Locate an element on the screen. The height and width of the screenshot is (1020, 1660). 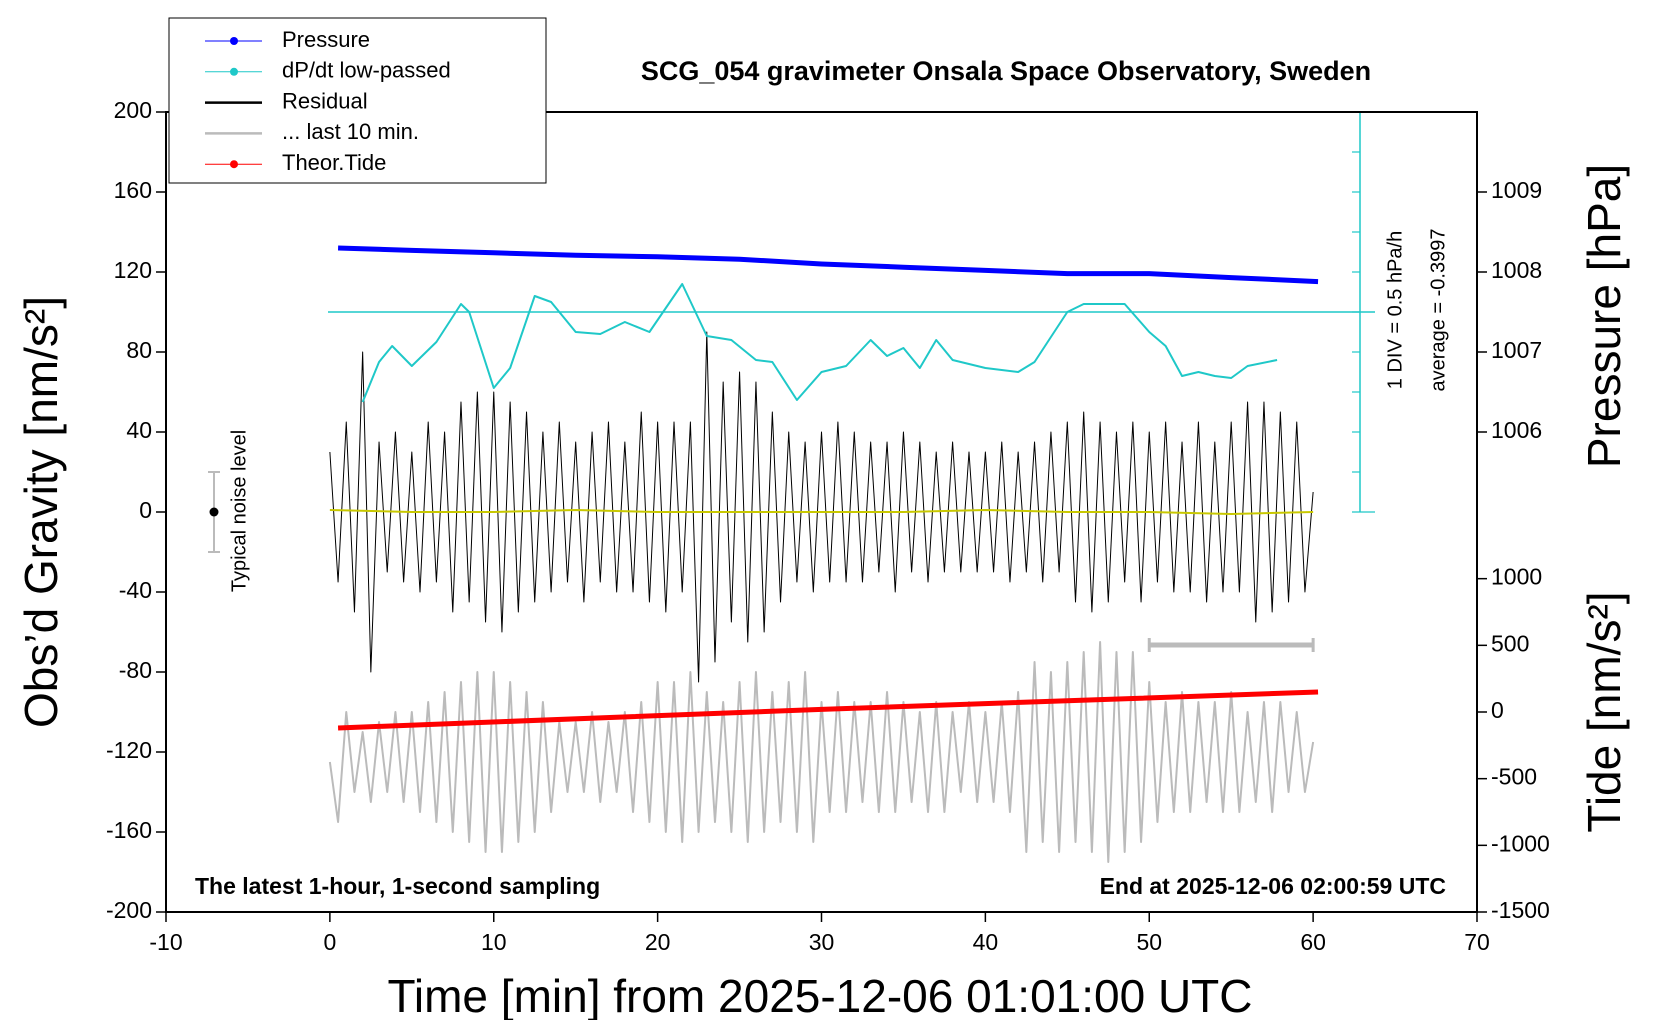
legend-box is located at coordinates (357, 100).